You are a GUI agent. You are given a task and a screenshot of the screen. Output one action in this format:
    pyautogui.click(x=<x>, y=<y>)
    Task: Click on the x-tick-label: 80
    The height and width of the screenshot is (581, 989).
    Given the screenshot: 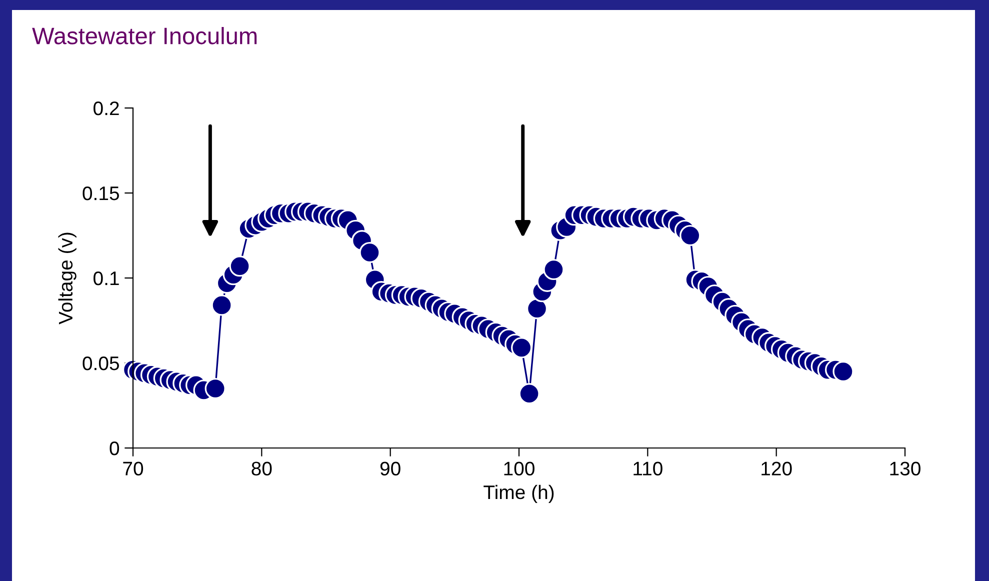 What is the action you would take?
    pyautogui.click(x=262, y=469)
    